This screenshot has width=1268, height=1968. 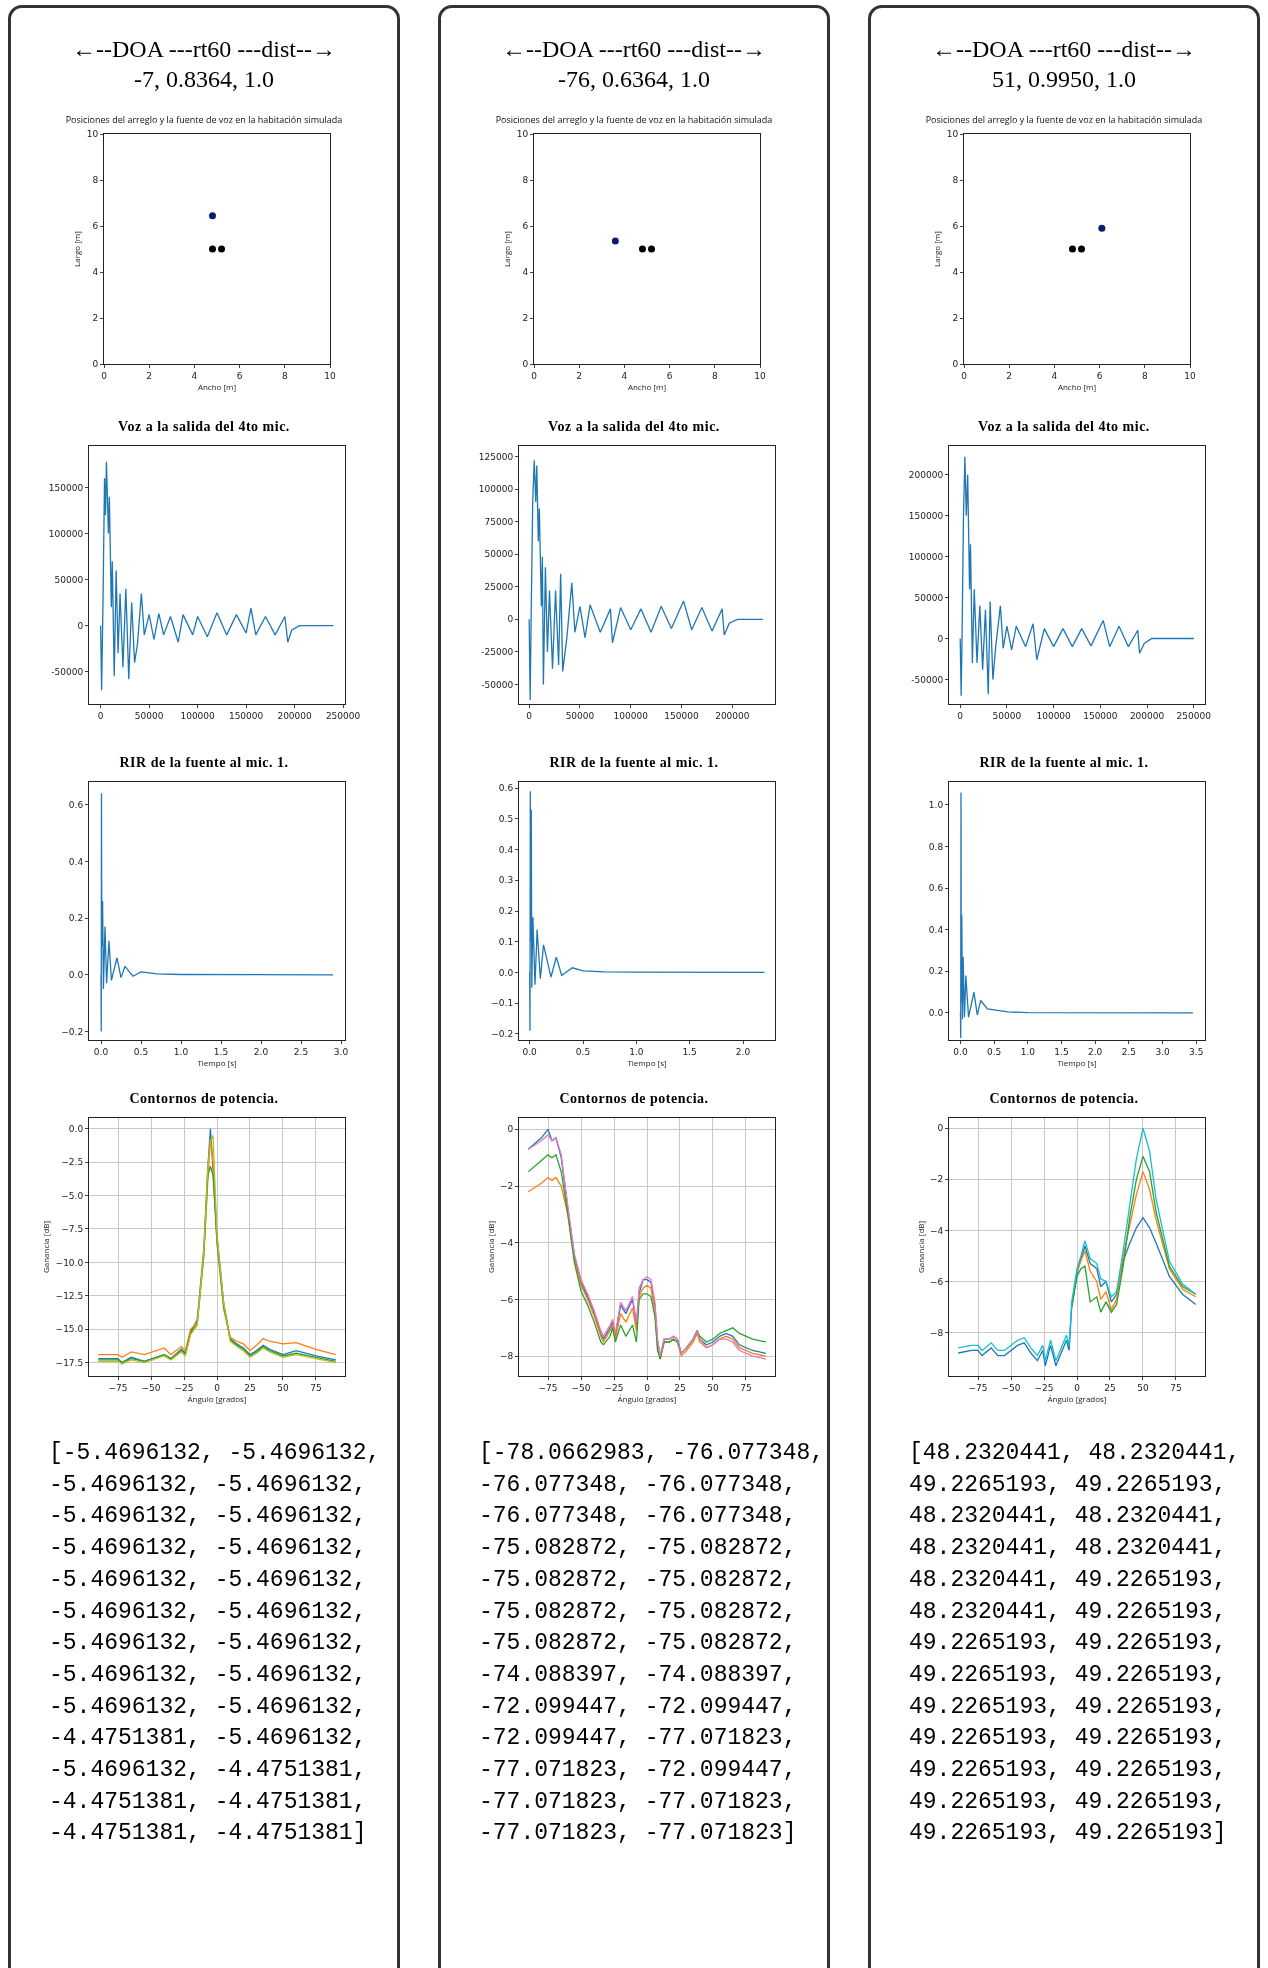 I want to click on text: -76, 0.6364, 1.0, so click(x=634, y=79).